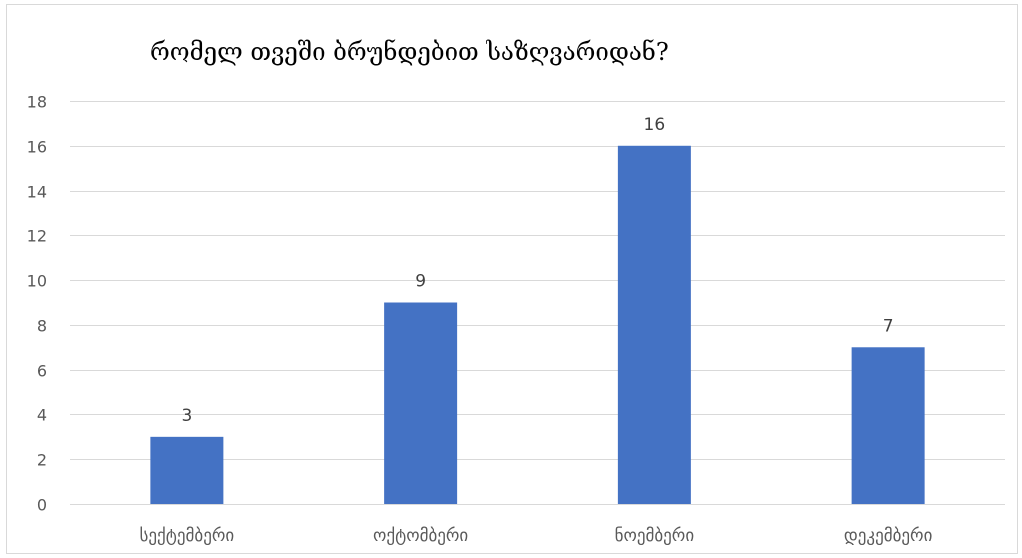 The width and height of the screenshot is (1022, 558). I want to click on y-tick-label: 16, so click(37, 147).